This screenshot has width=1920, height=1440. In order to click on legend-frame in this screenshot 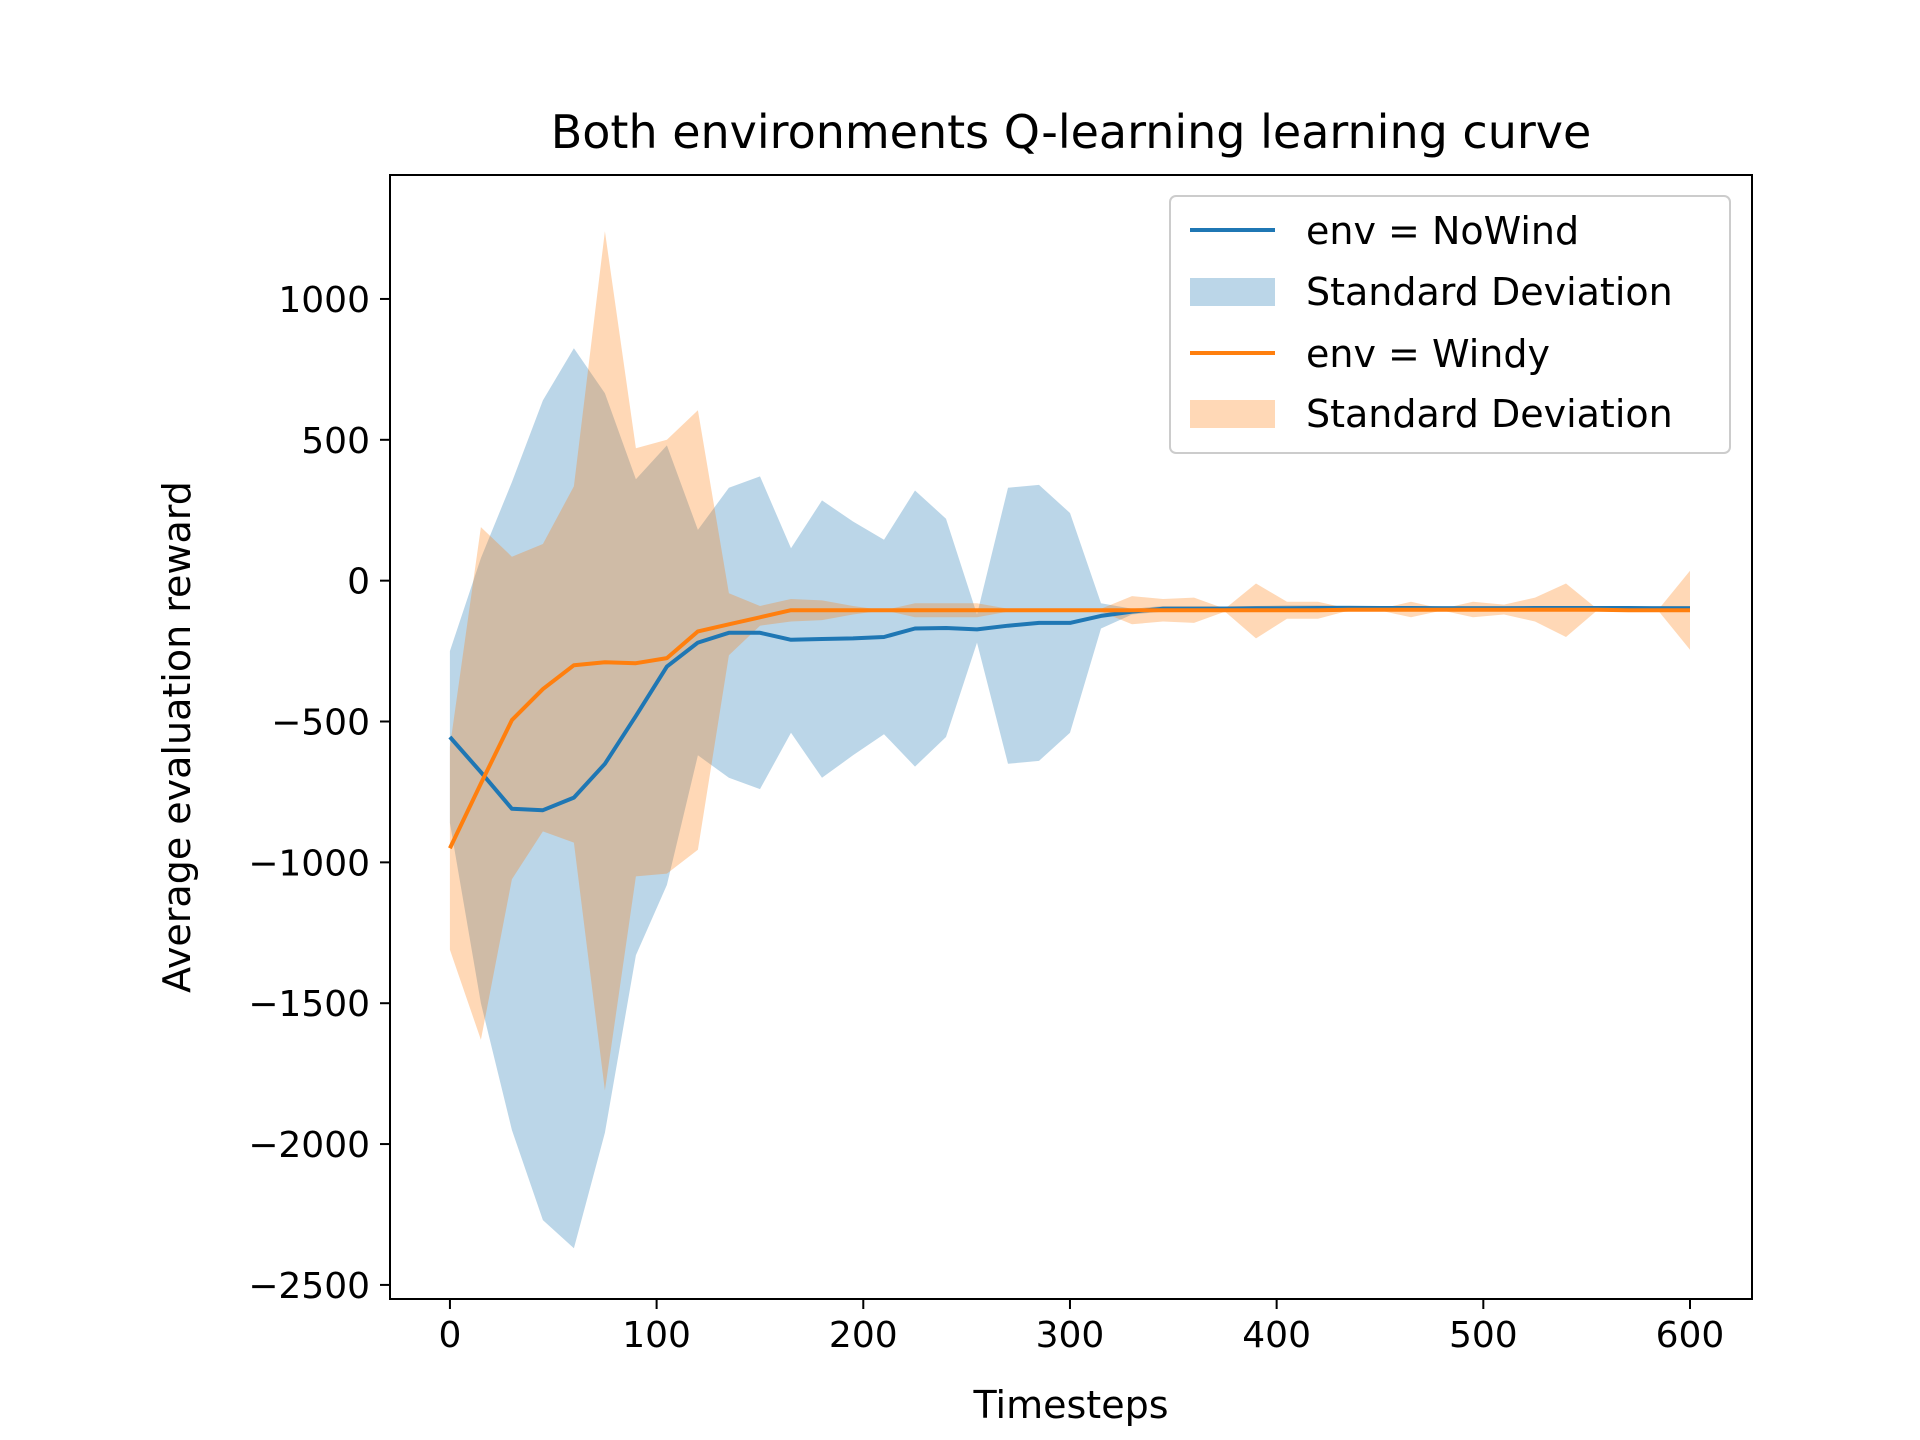, I will do `click(1450, 324)`.